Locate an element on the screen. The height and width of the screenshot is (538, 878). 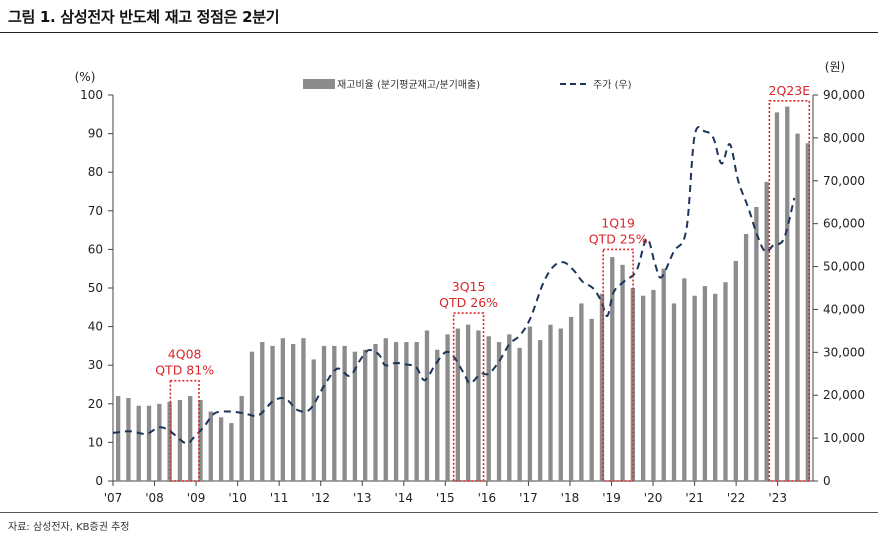
y-tick-label-right: 0 is located at coordinates (827, 481).